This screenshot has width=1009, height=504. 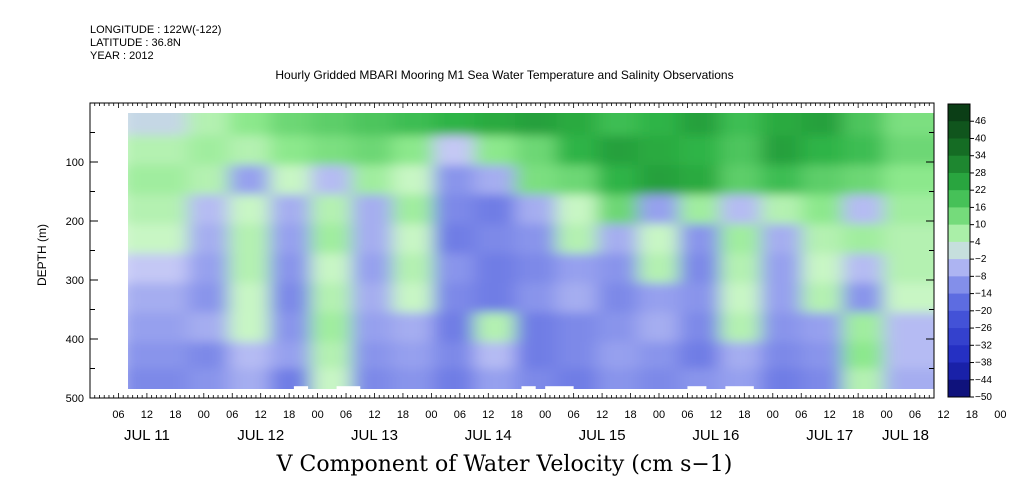 What do you see at coordinates (829, 435) in the screenshot?
I see `x-day-label: JUL 17` at bounding box center [829, 435].